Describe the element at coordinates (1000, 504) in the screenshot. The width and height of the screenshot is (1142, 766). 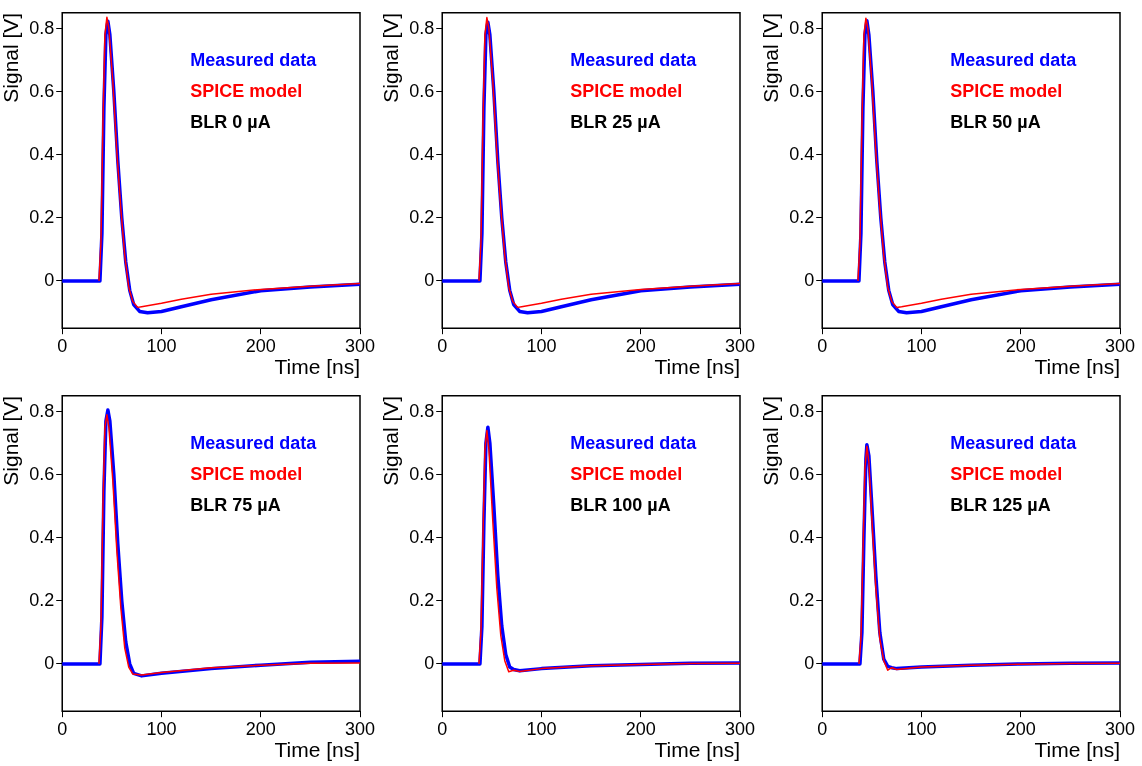
I see `annotation: BLR 125 µA` at that location.